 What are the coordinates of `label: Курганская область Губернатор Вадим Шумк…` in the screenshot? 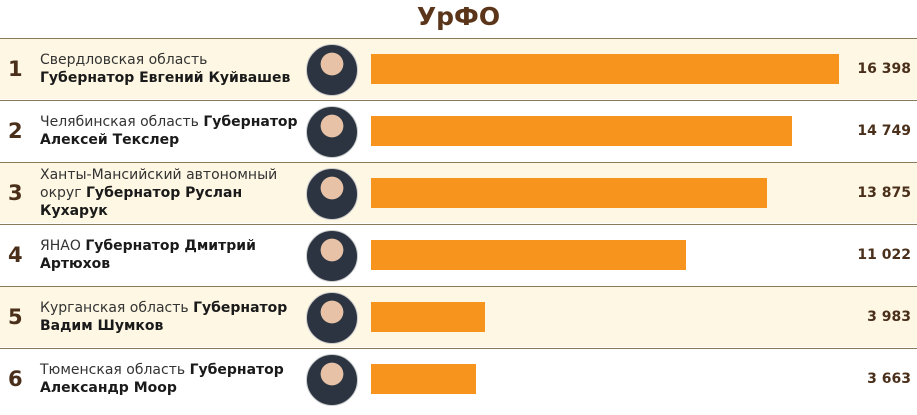 It's located at (171, 317).